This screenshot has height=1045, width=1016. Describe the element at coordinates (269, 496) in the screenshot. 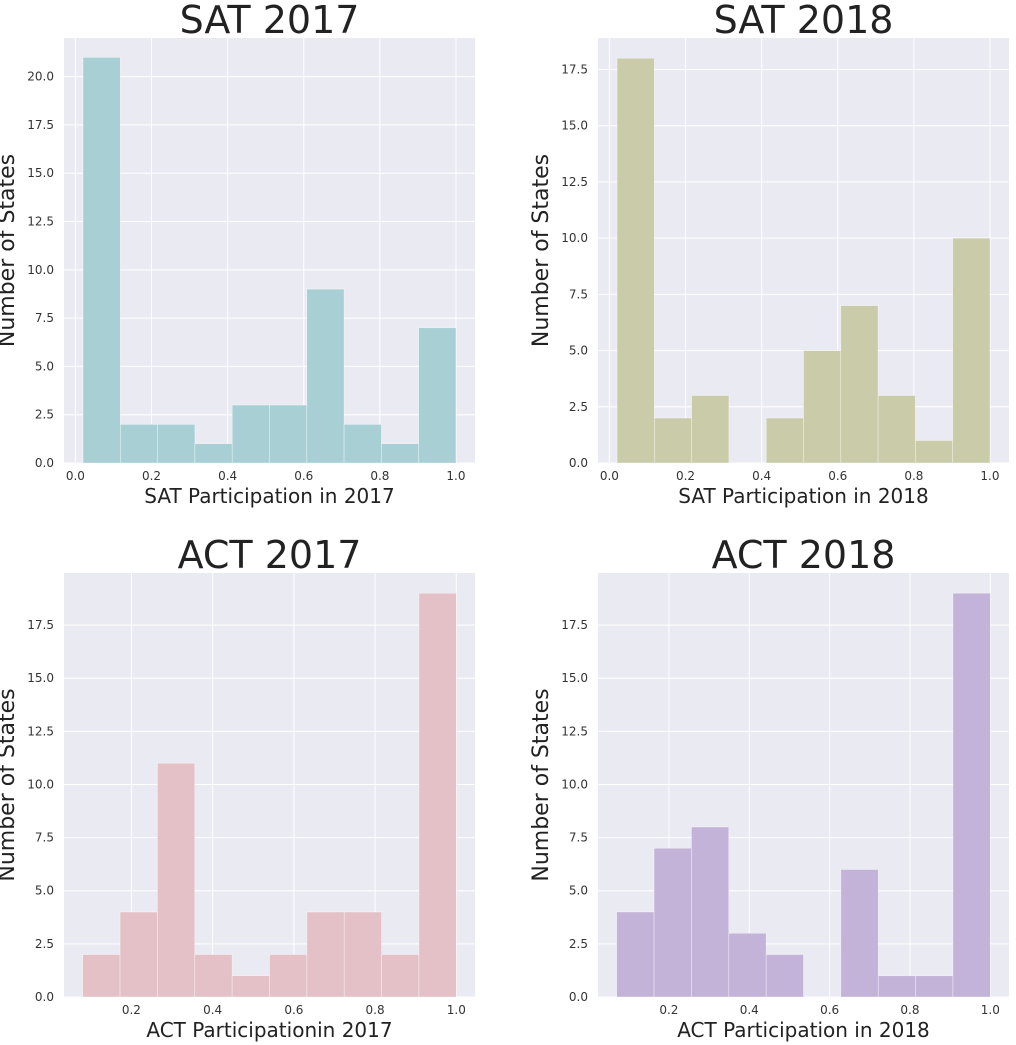

I see `x-axis-label: SAT Participation in 2017` at that location.